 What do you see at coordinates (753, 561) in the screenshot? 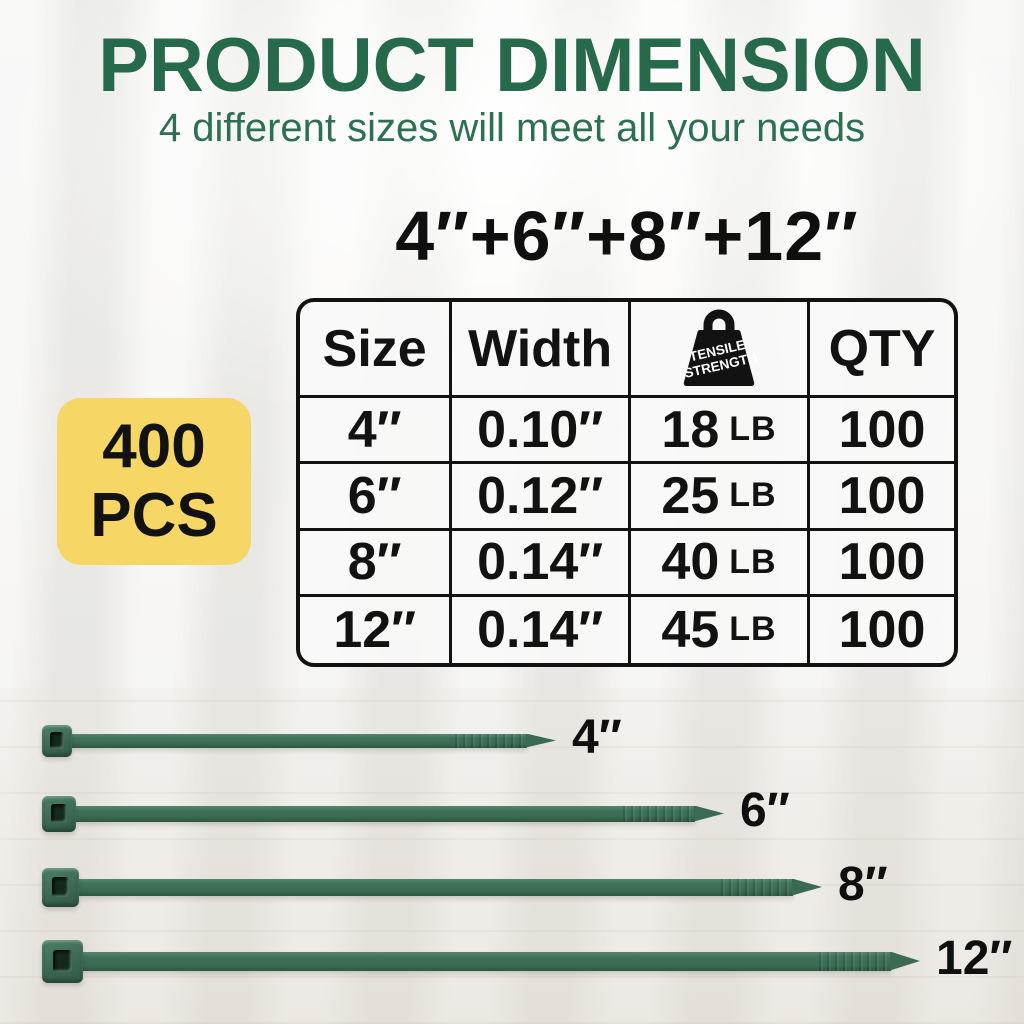
I see `row3-strength-unit: LB` at bounding box center [753, 561].